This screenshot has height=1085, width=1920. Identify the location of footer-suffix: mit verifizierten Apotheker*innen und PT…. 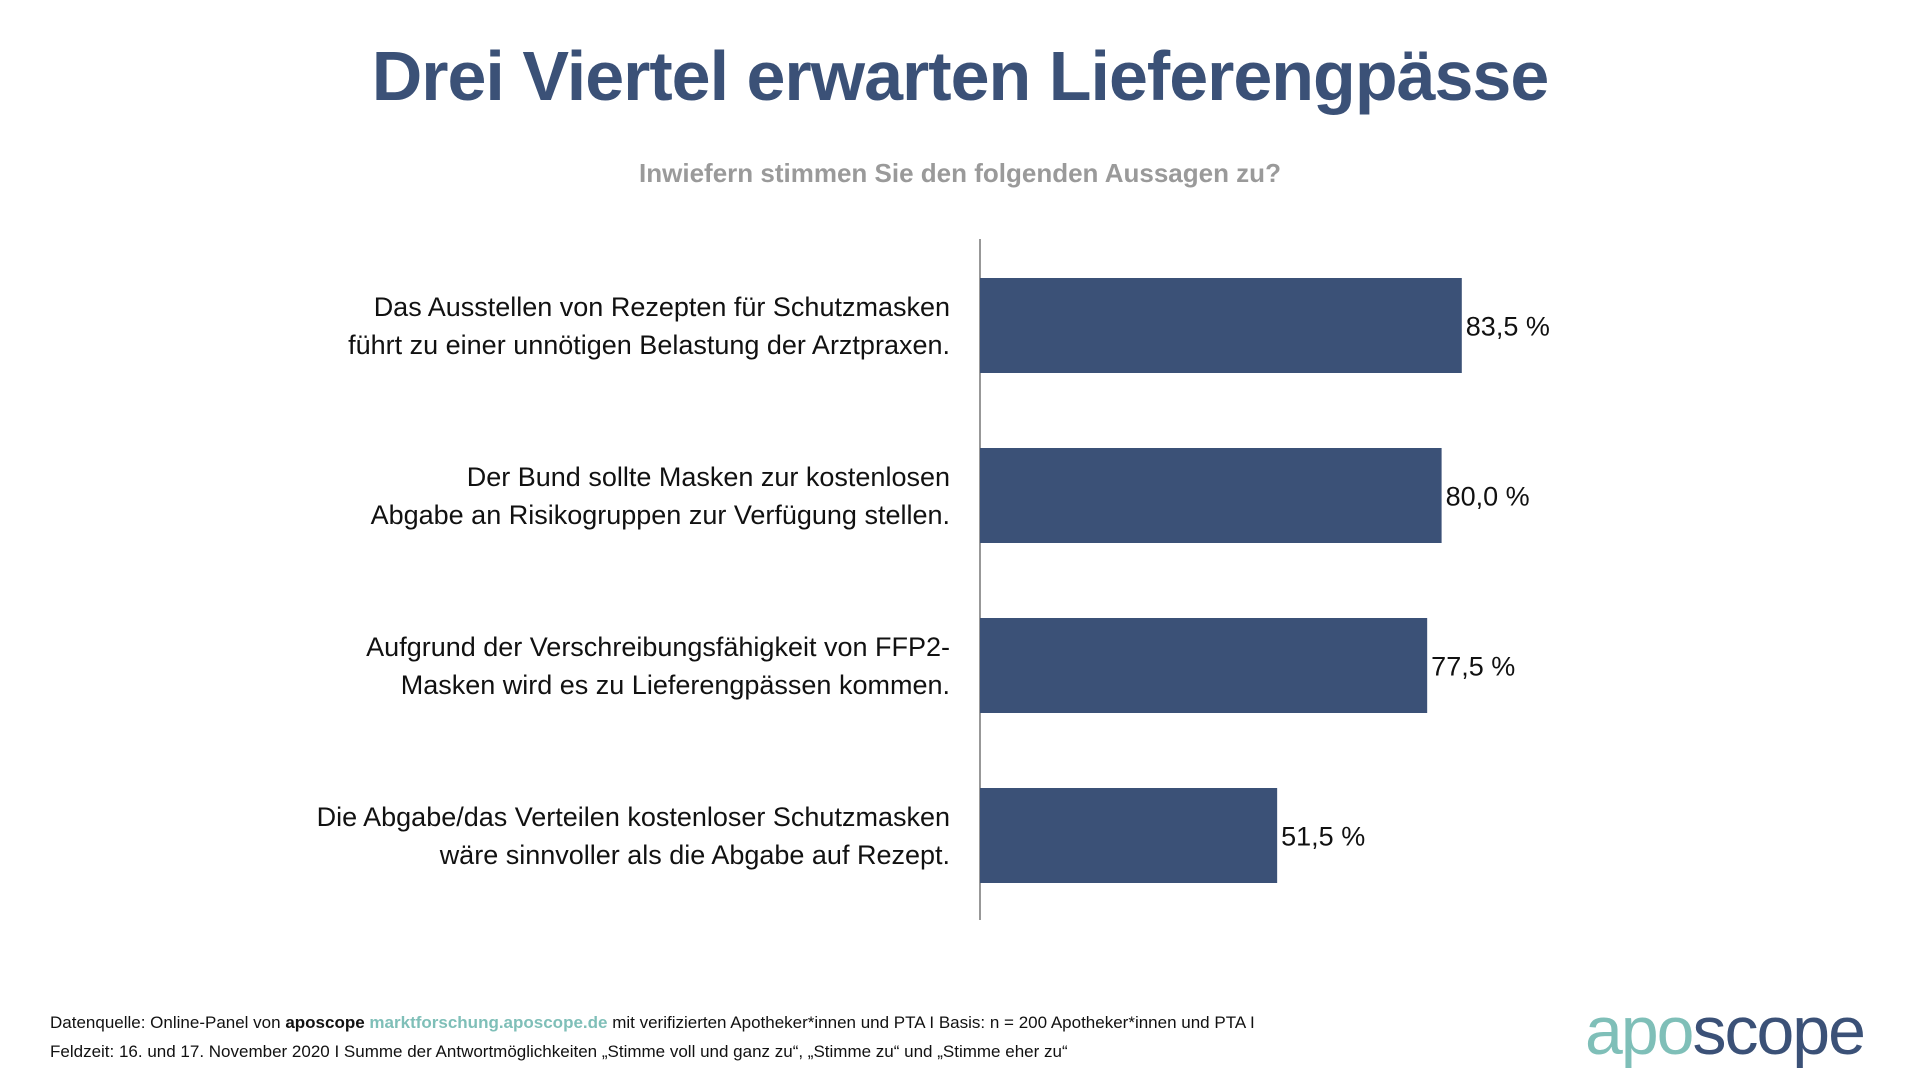
(931, 1022).